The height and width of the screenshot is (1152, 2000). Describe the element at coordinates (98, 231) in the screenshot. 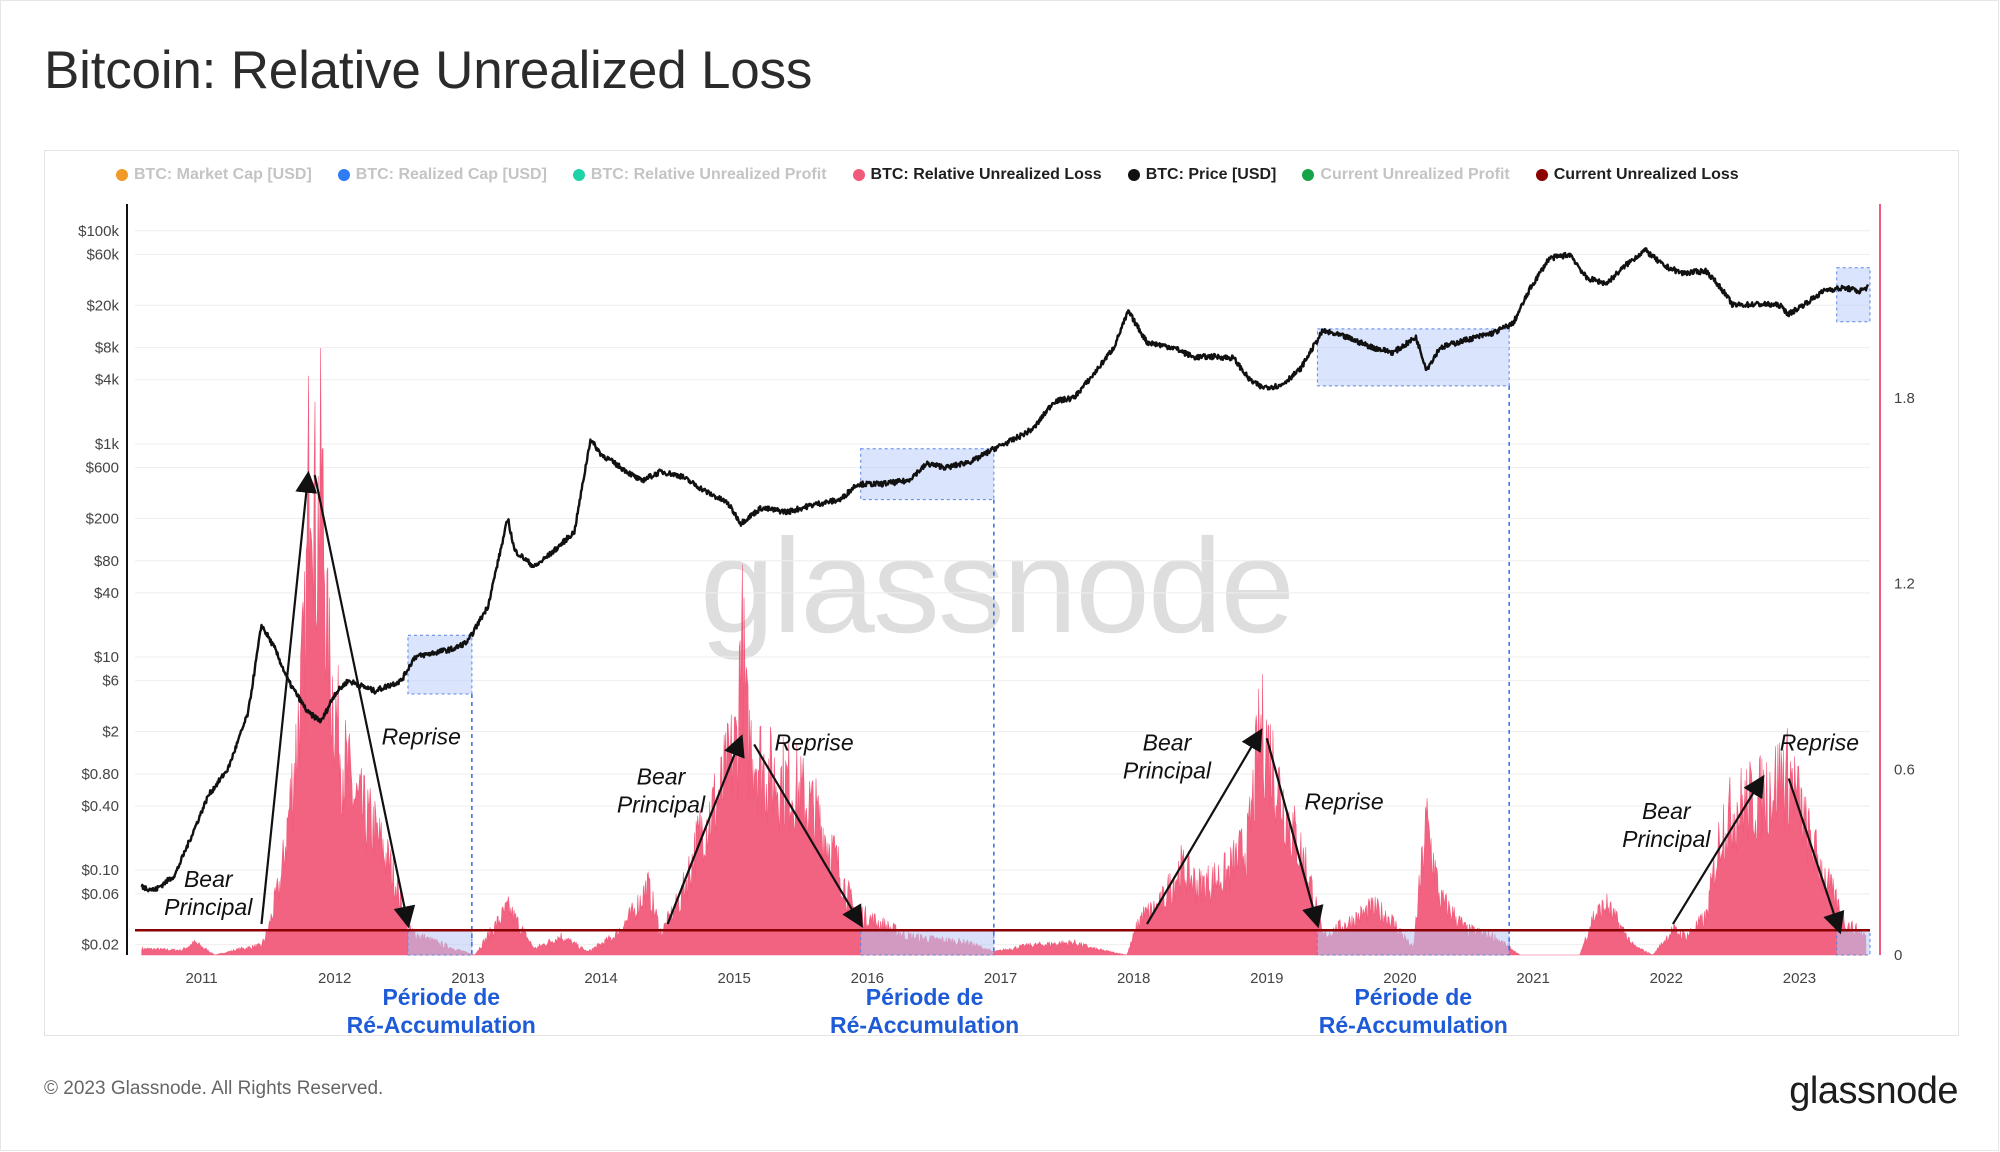

I see `y-left-tick-label: $100k` at that location.